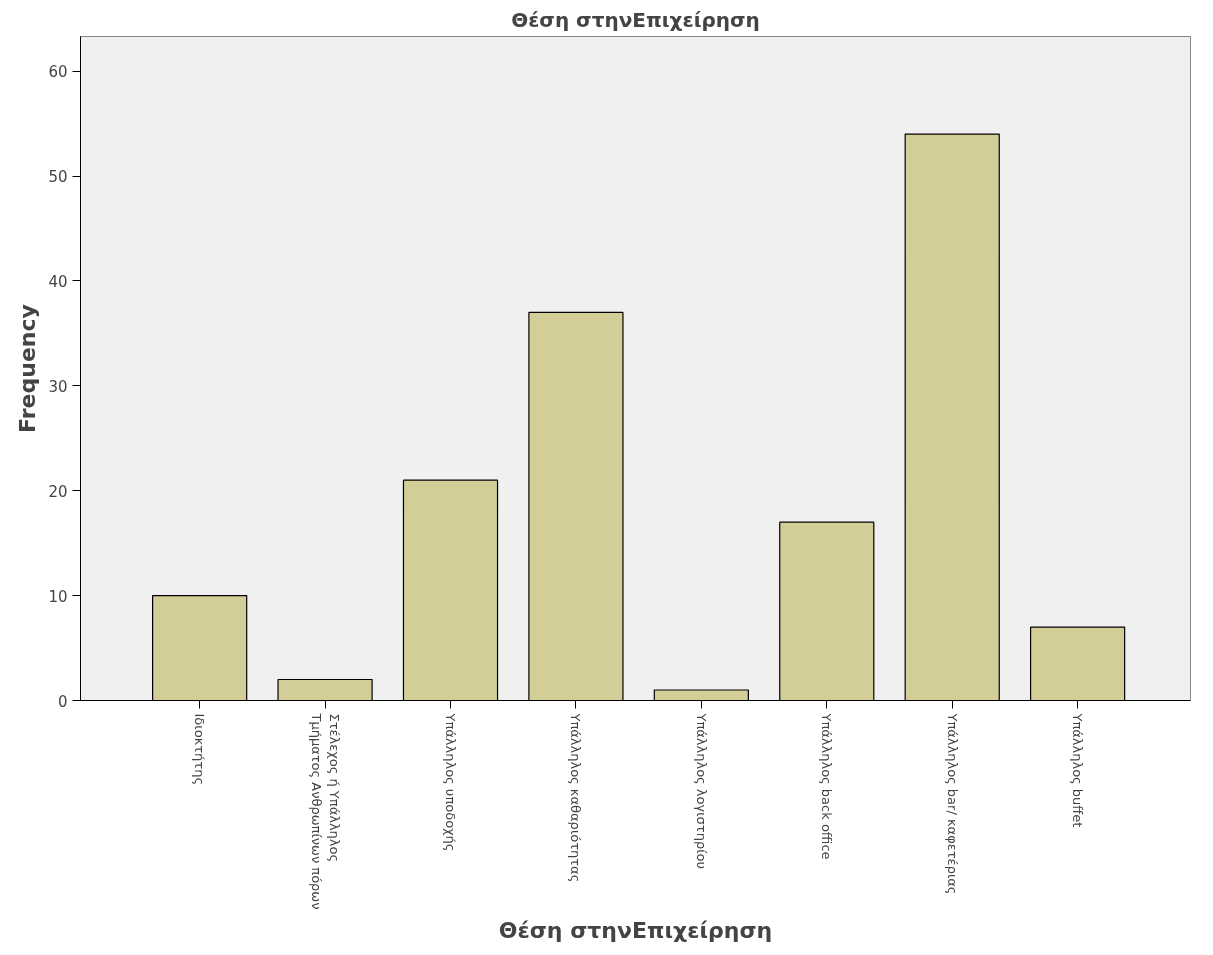 The width and height of the screenshot is (1213, 955). What do you see at coordinates (576, 797) in the screenshot?
I see `x-tick-label: Υπάλληλος καθαριότητας` at bounding box center [576, 797].